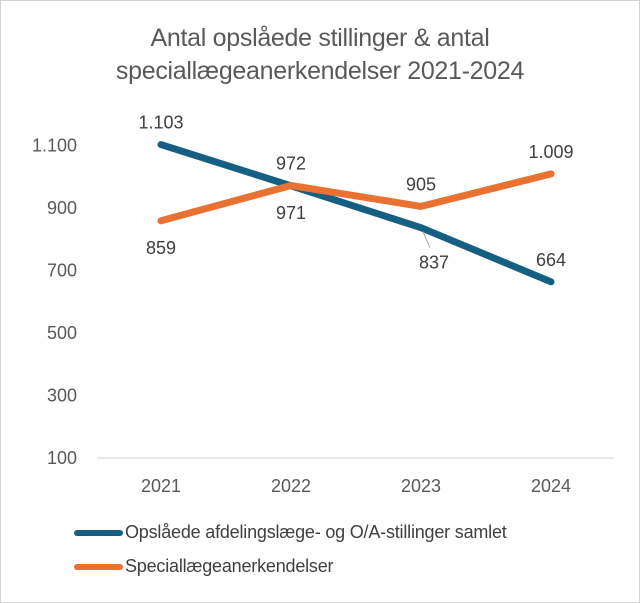  What do you see at coordinates (98, 532) in the screenshot?
I see `legend-line-swatch-series1` at bounding box center [98, 532].